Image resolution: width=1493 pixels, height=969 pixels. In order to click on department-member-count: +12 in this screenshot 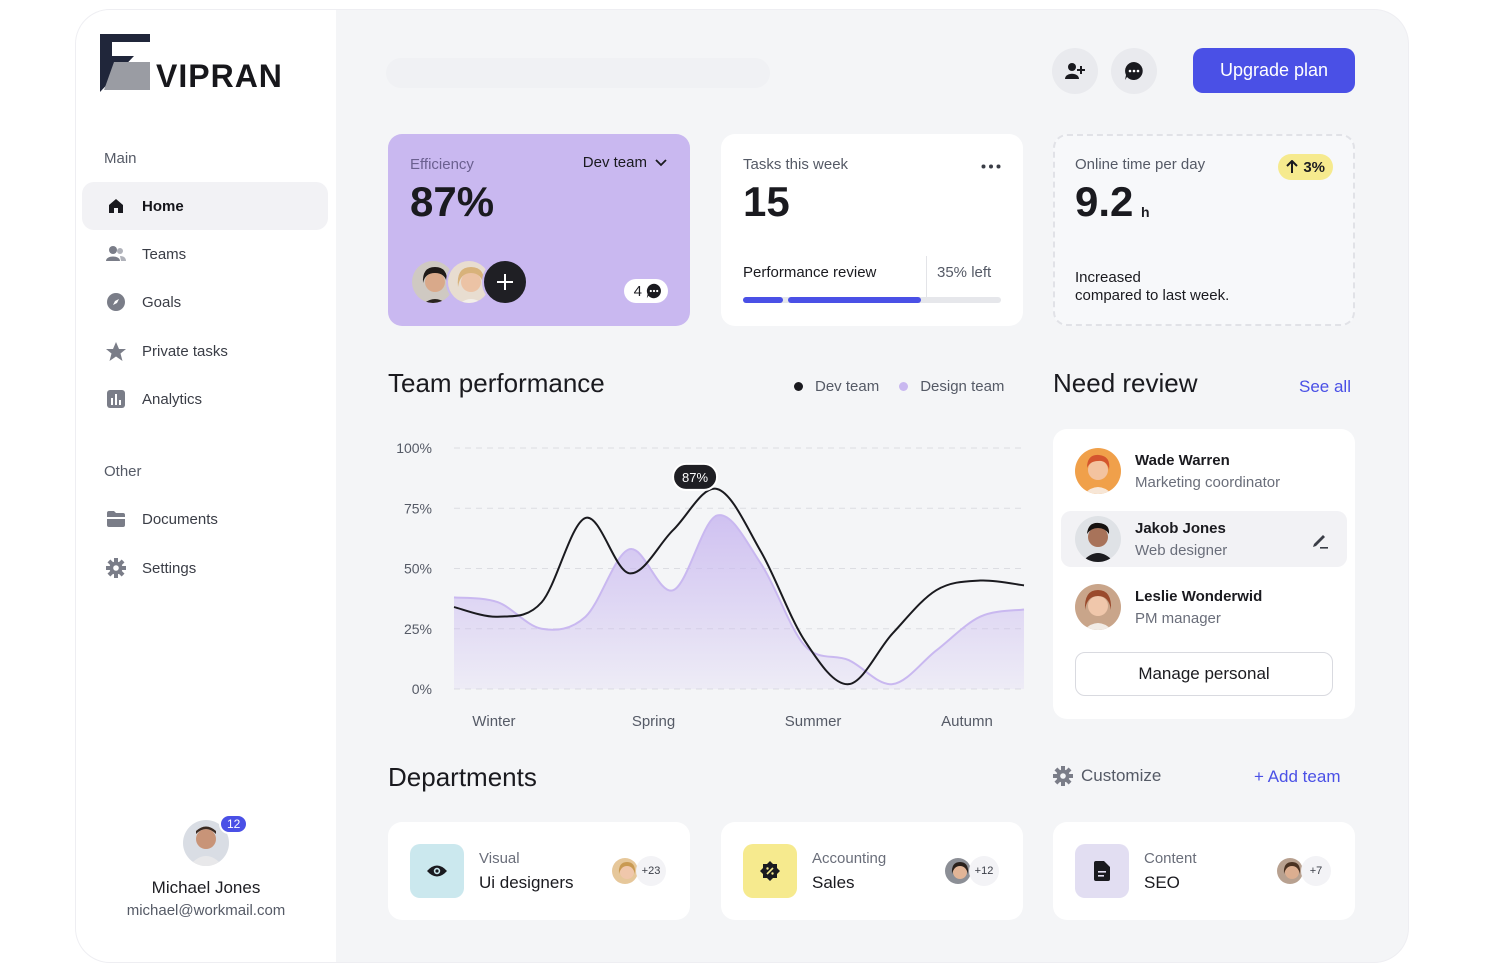, I will do `click(984, 871)`.